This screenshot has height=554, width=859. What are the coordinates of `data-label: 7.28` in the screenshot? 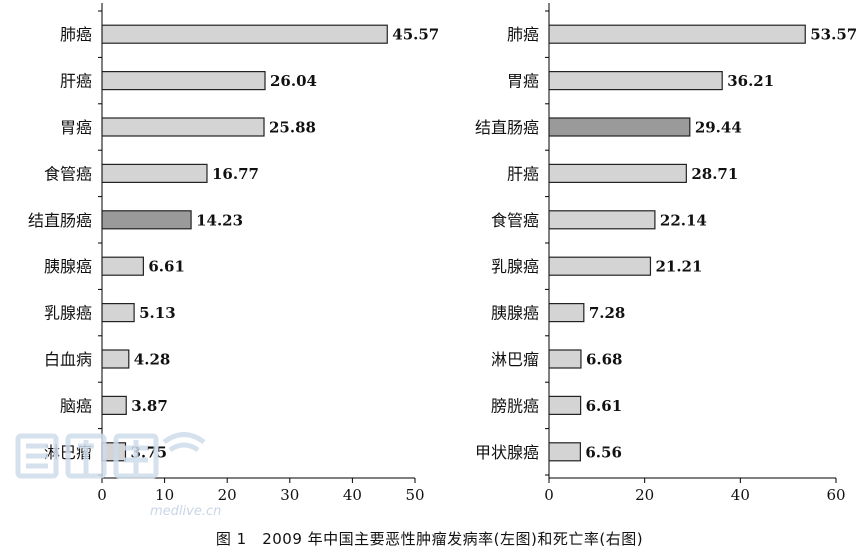 It's located at (607, 313).